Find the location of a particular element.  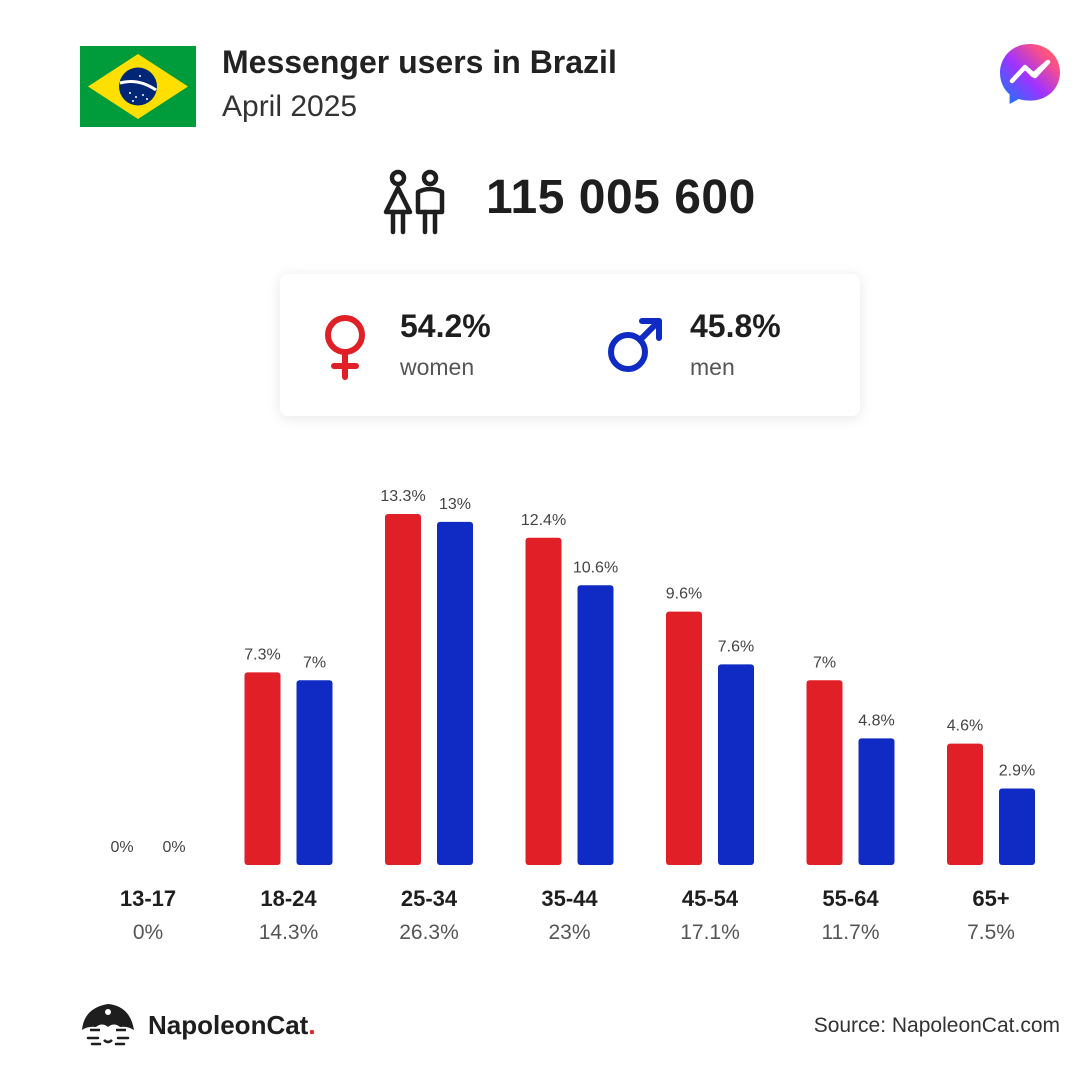

bar-women-65+ is located at coordinates (965, 804).